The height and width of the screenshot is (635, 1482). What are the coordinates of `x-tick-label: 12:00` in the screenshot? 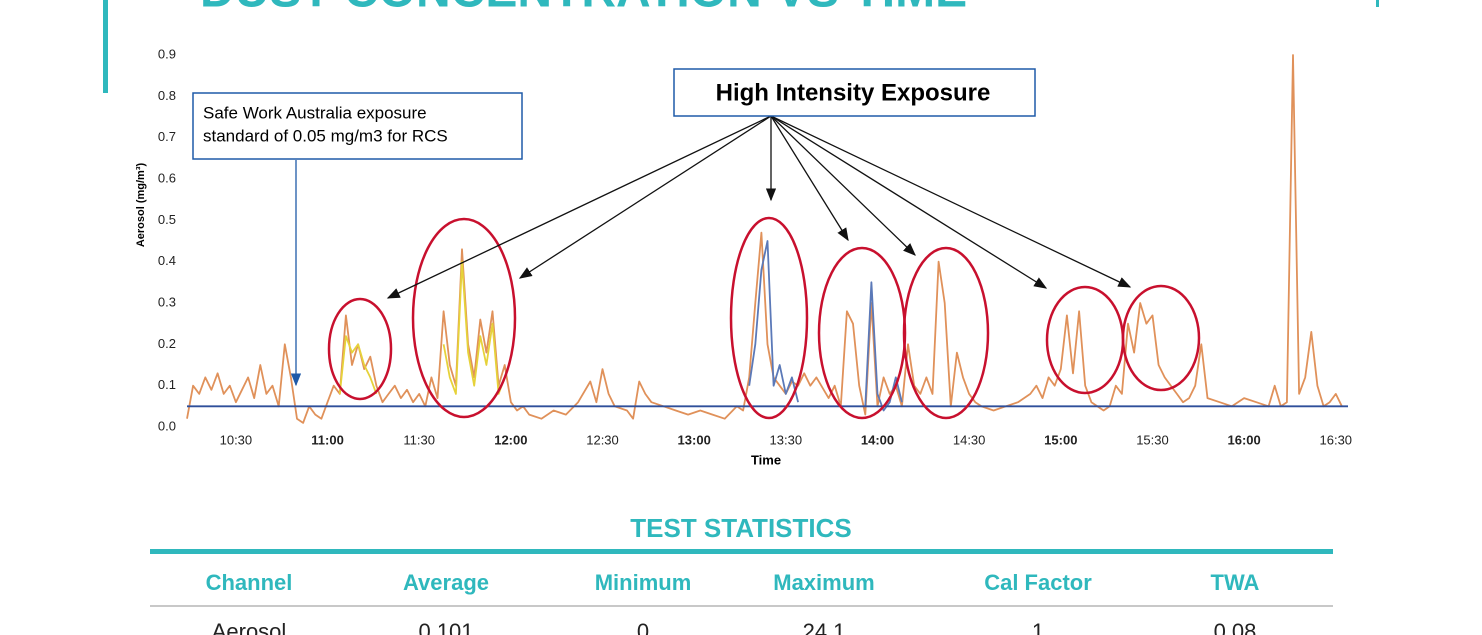 It's located at (510, 439).